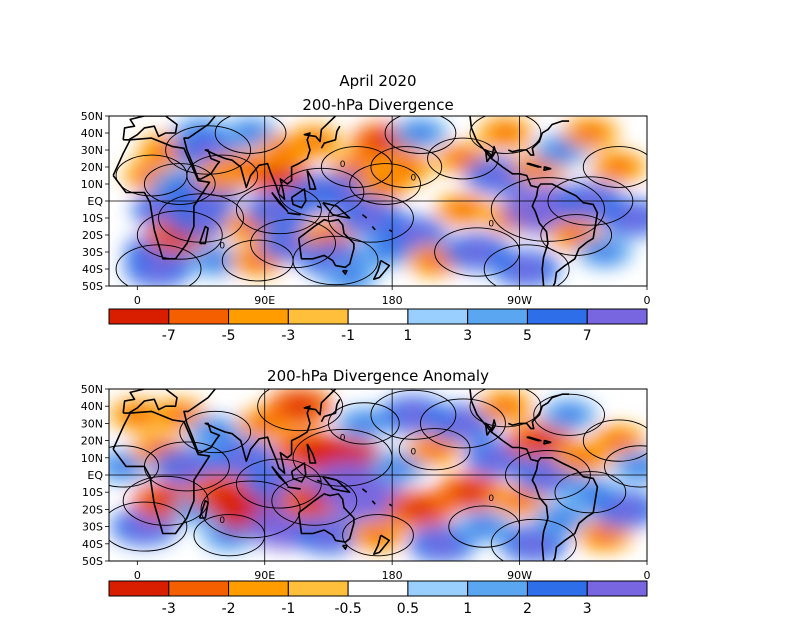 This screenshot has height=618, width=800. What do you see at coordinates (92, 167) in the screenshot?
I see `lat-tick-label: 20N` at bounding box center [92, 167].